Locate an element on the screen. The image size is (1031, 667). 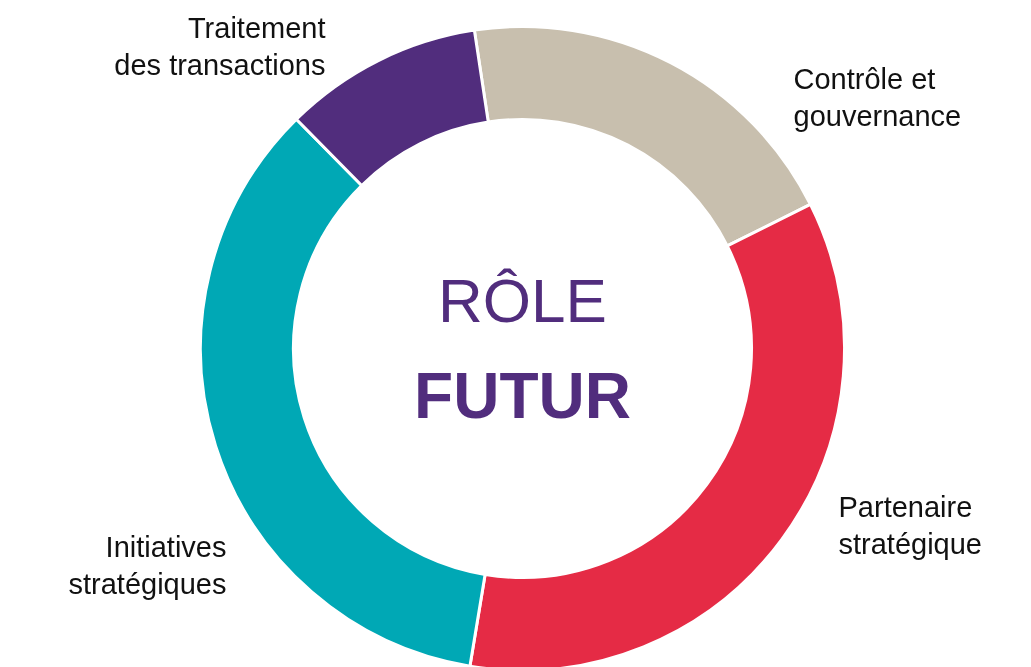
slice-label: Traitement des transactions is located at coordinates (220, 46).